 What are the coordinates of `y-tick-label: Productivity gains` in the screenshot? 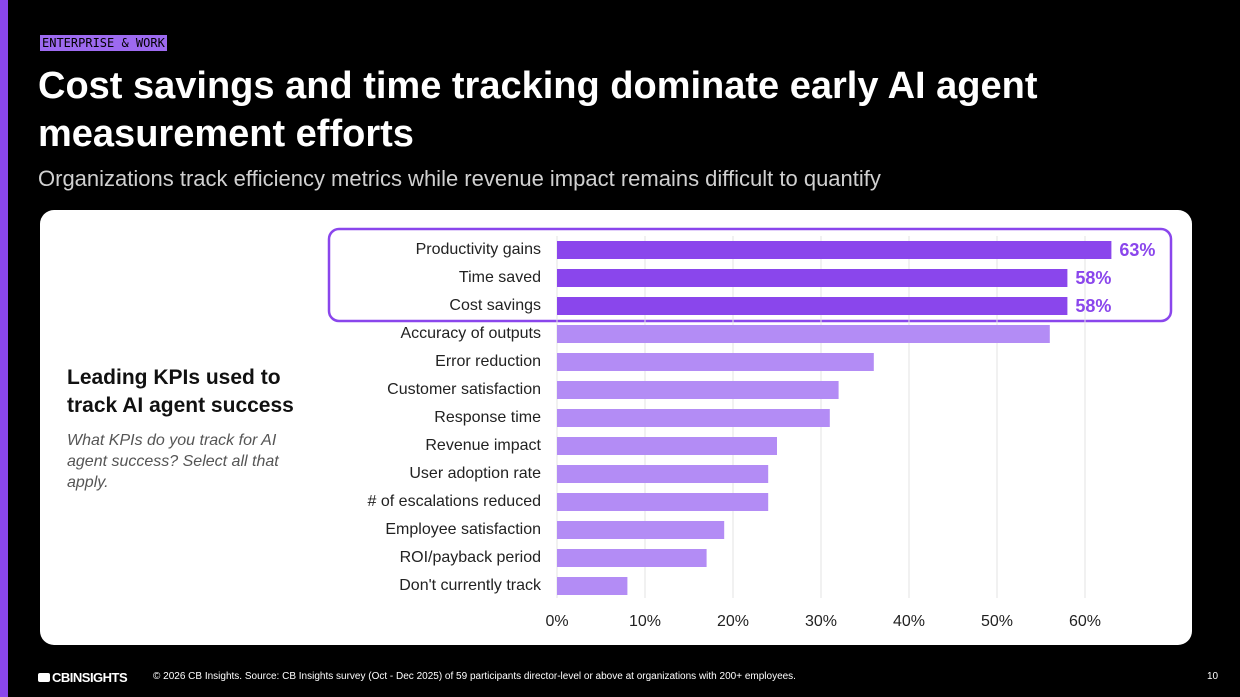 It's located at (478, 249).